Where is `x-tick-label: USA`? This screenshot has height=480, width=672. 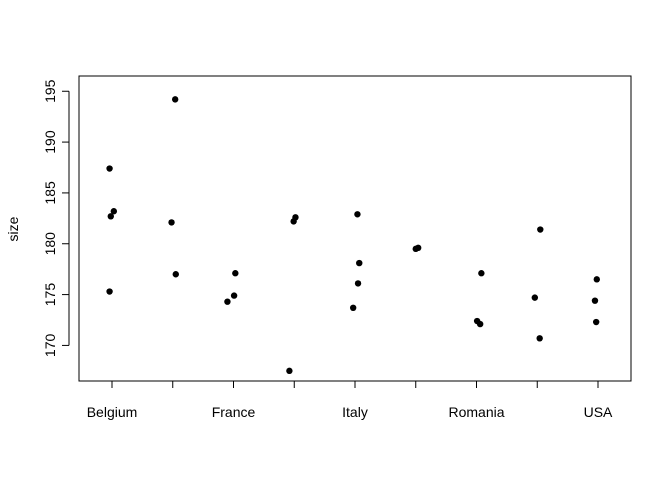 x-tick-label: USA is located at coordinates (598, 412).